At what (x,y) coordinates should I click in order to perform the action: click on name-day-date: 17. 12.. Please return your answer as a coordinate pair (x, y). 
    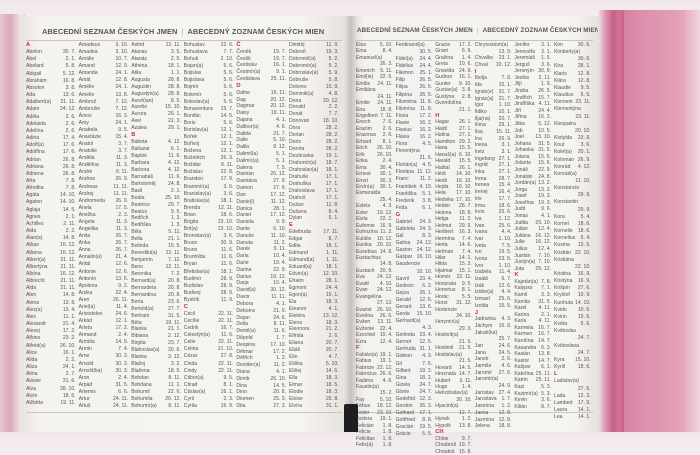
    Looking at the image, I should click on (278, 215).